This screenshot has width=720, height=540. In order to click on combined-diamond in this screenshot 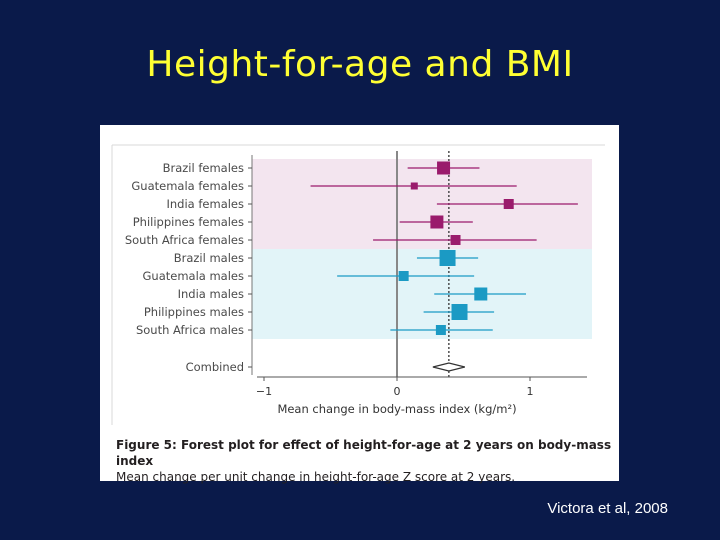, I will do `click(448, 367)`.